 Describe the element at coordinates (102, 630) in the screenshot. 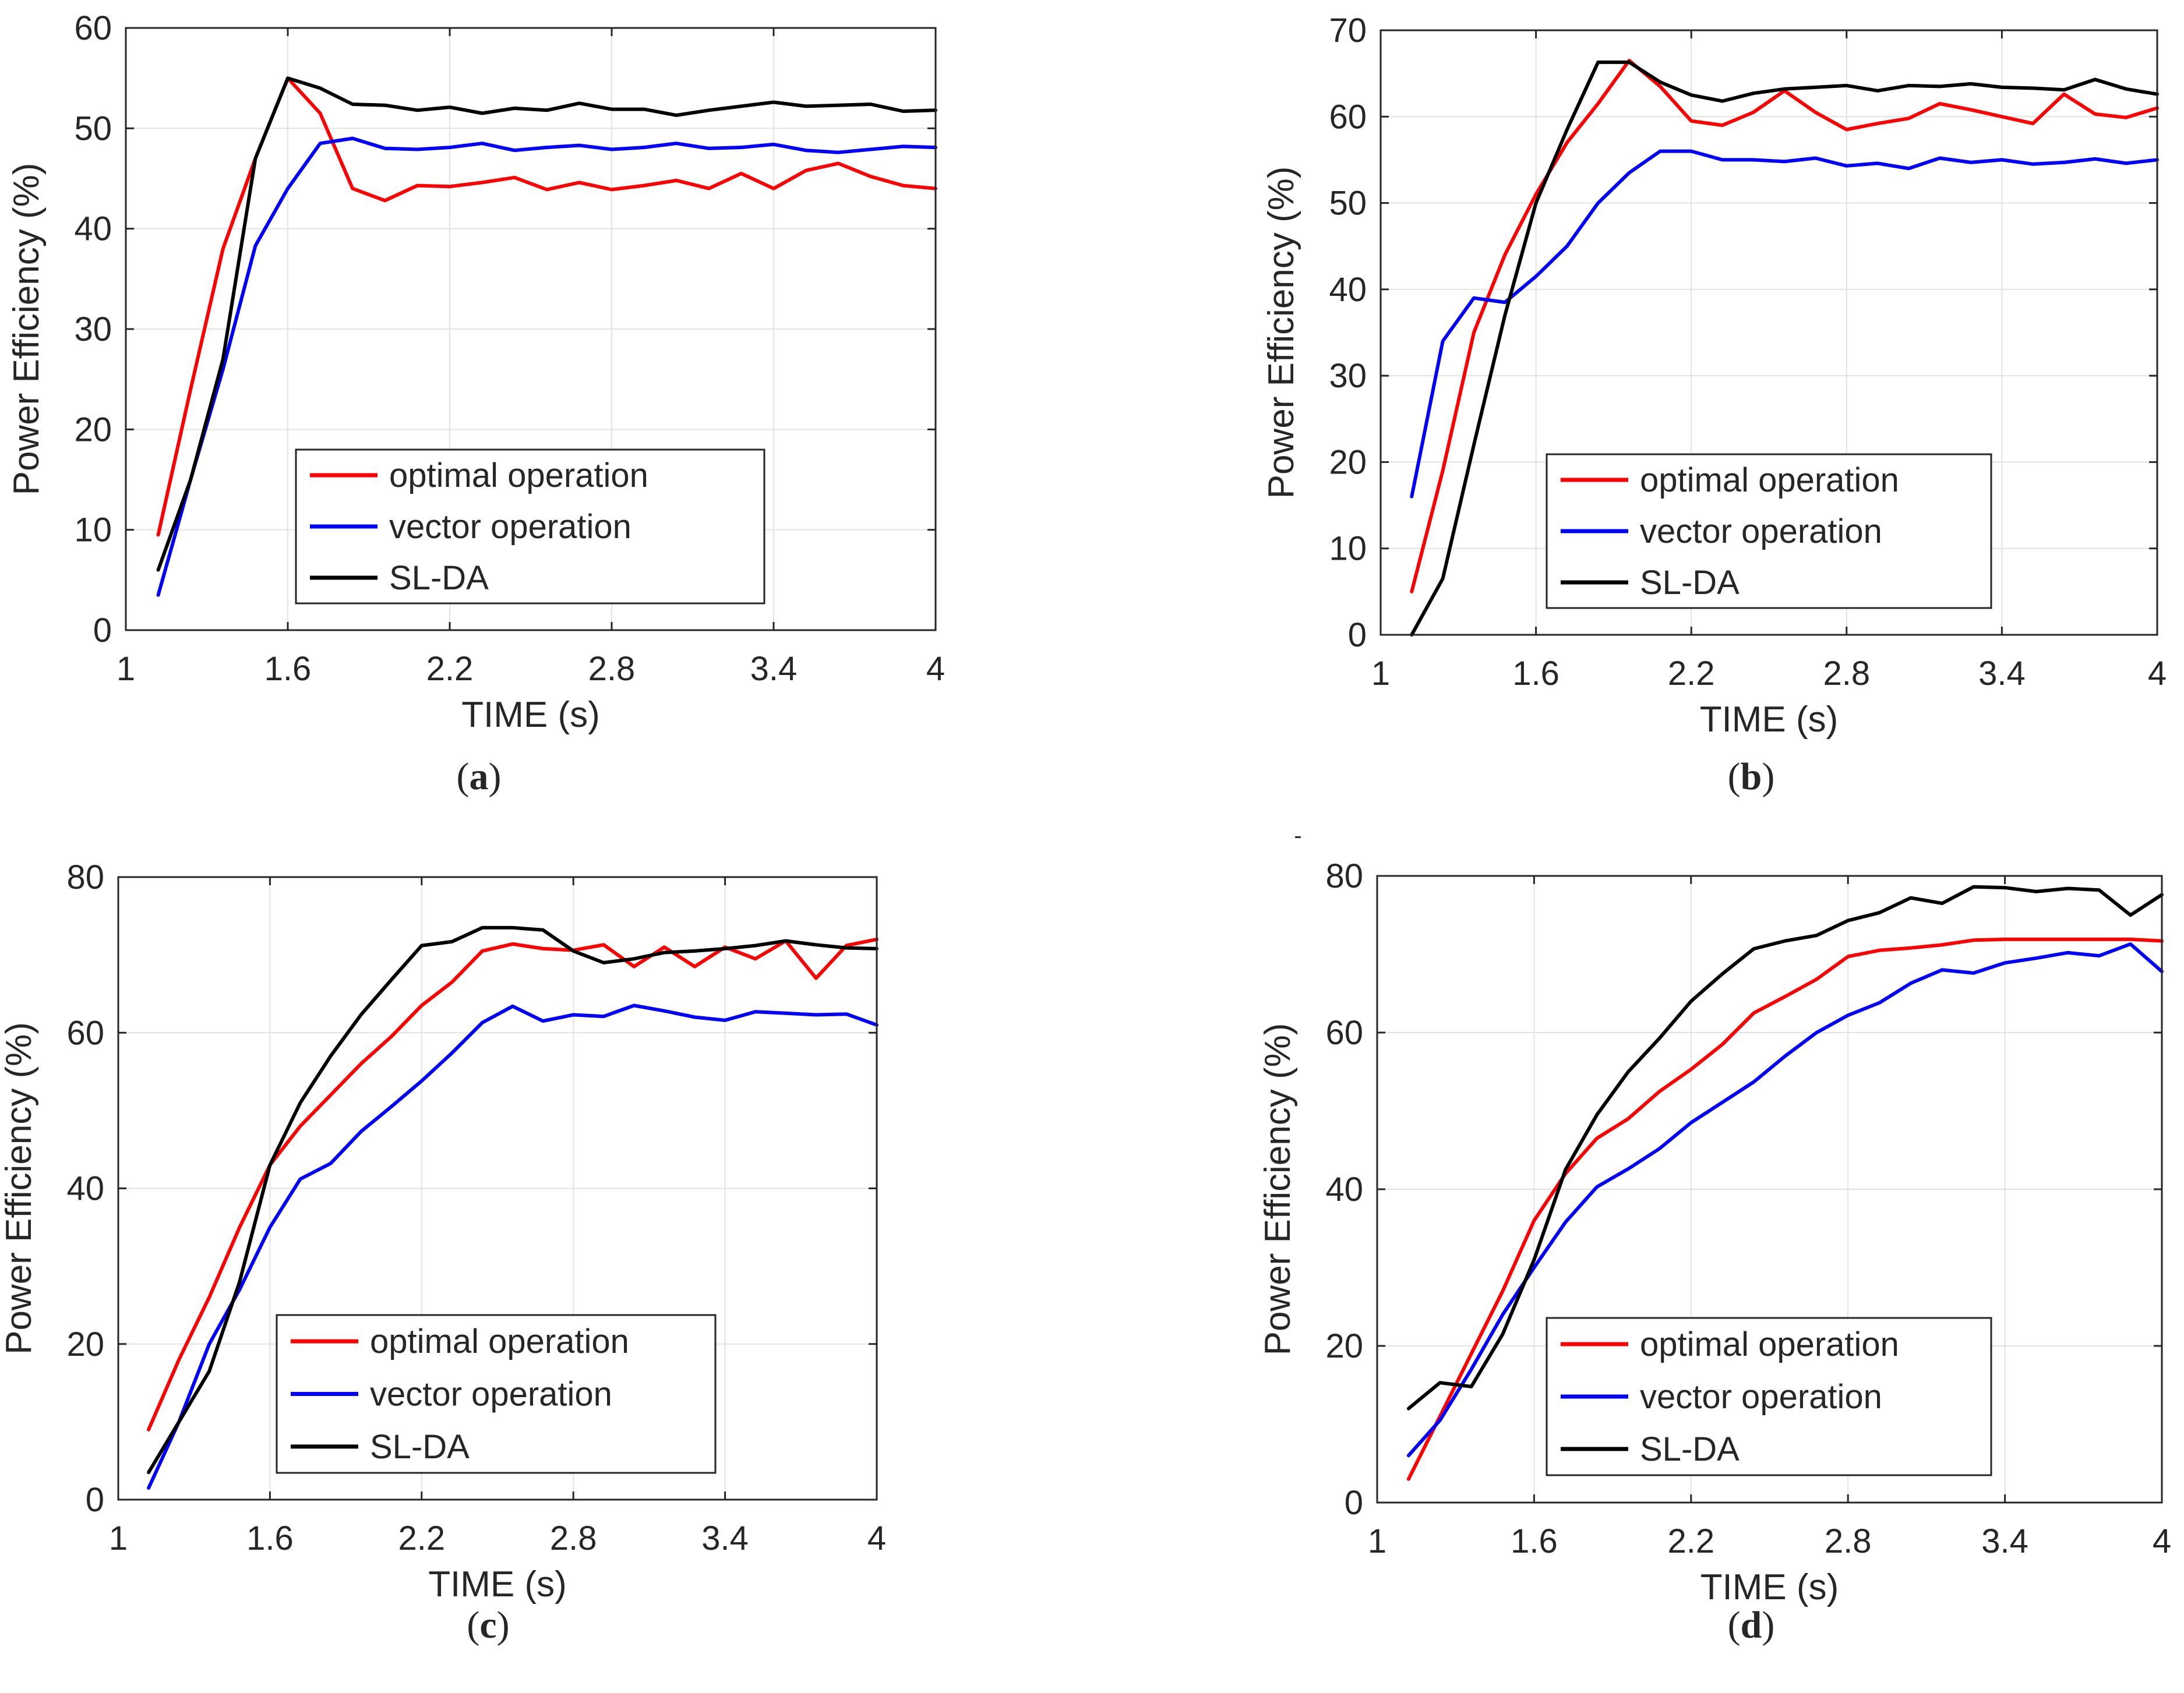

I see `chart-a-y-tick-label: 0` at that location.